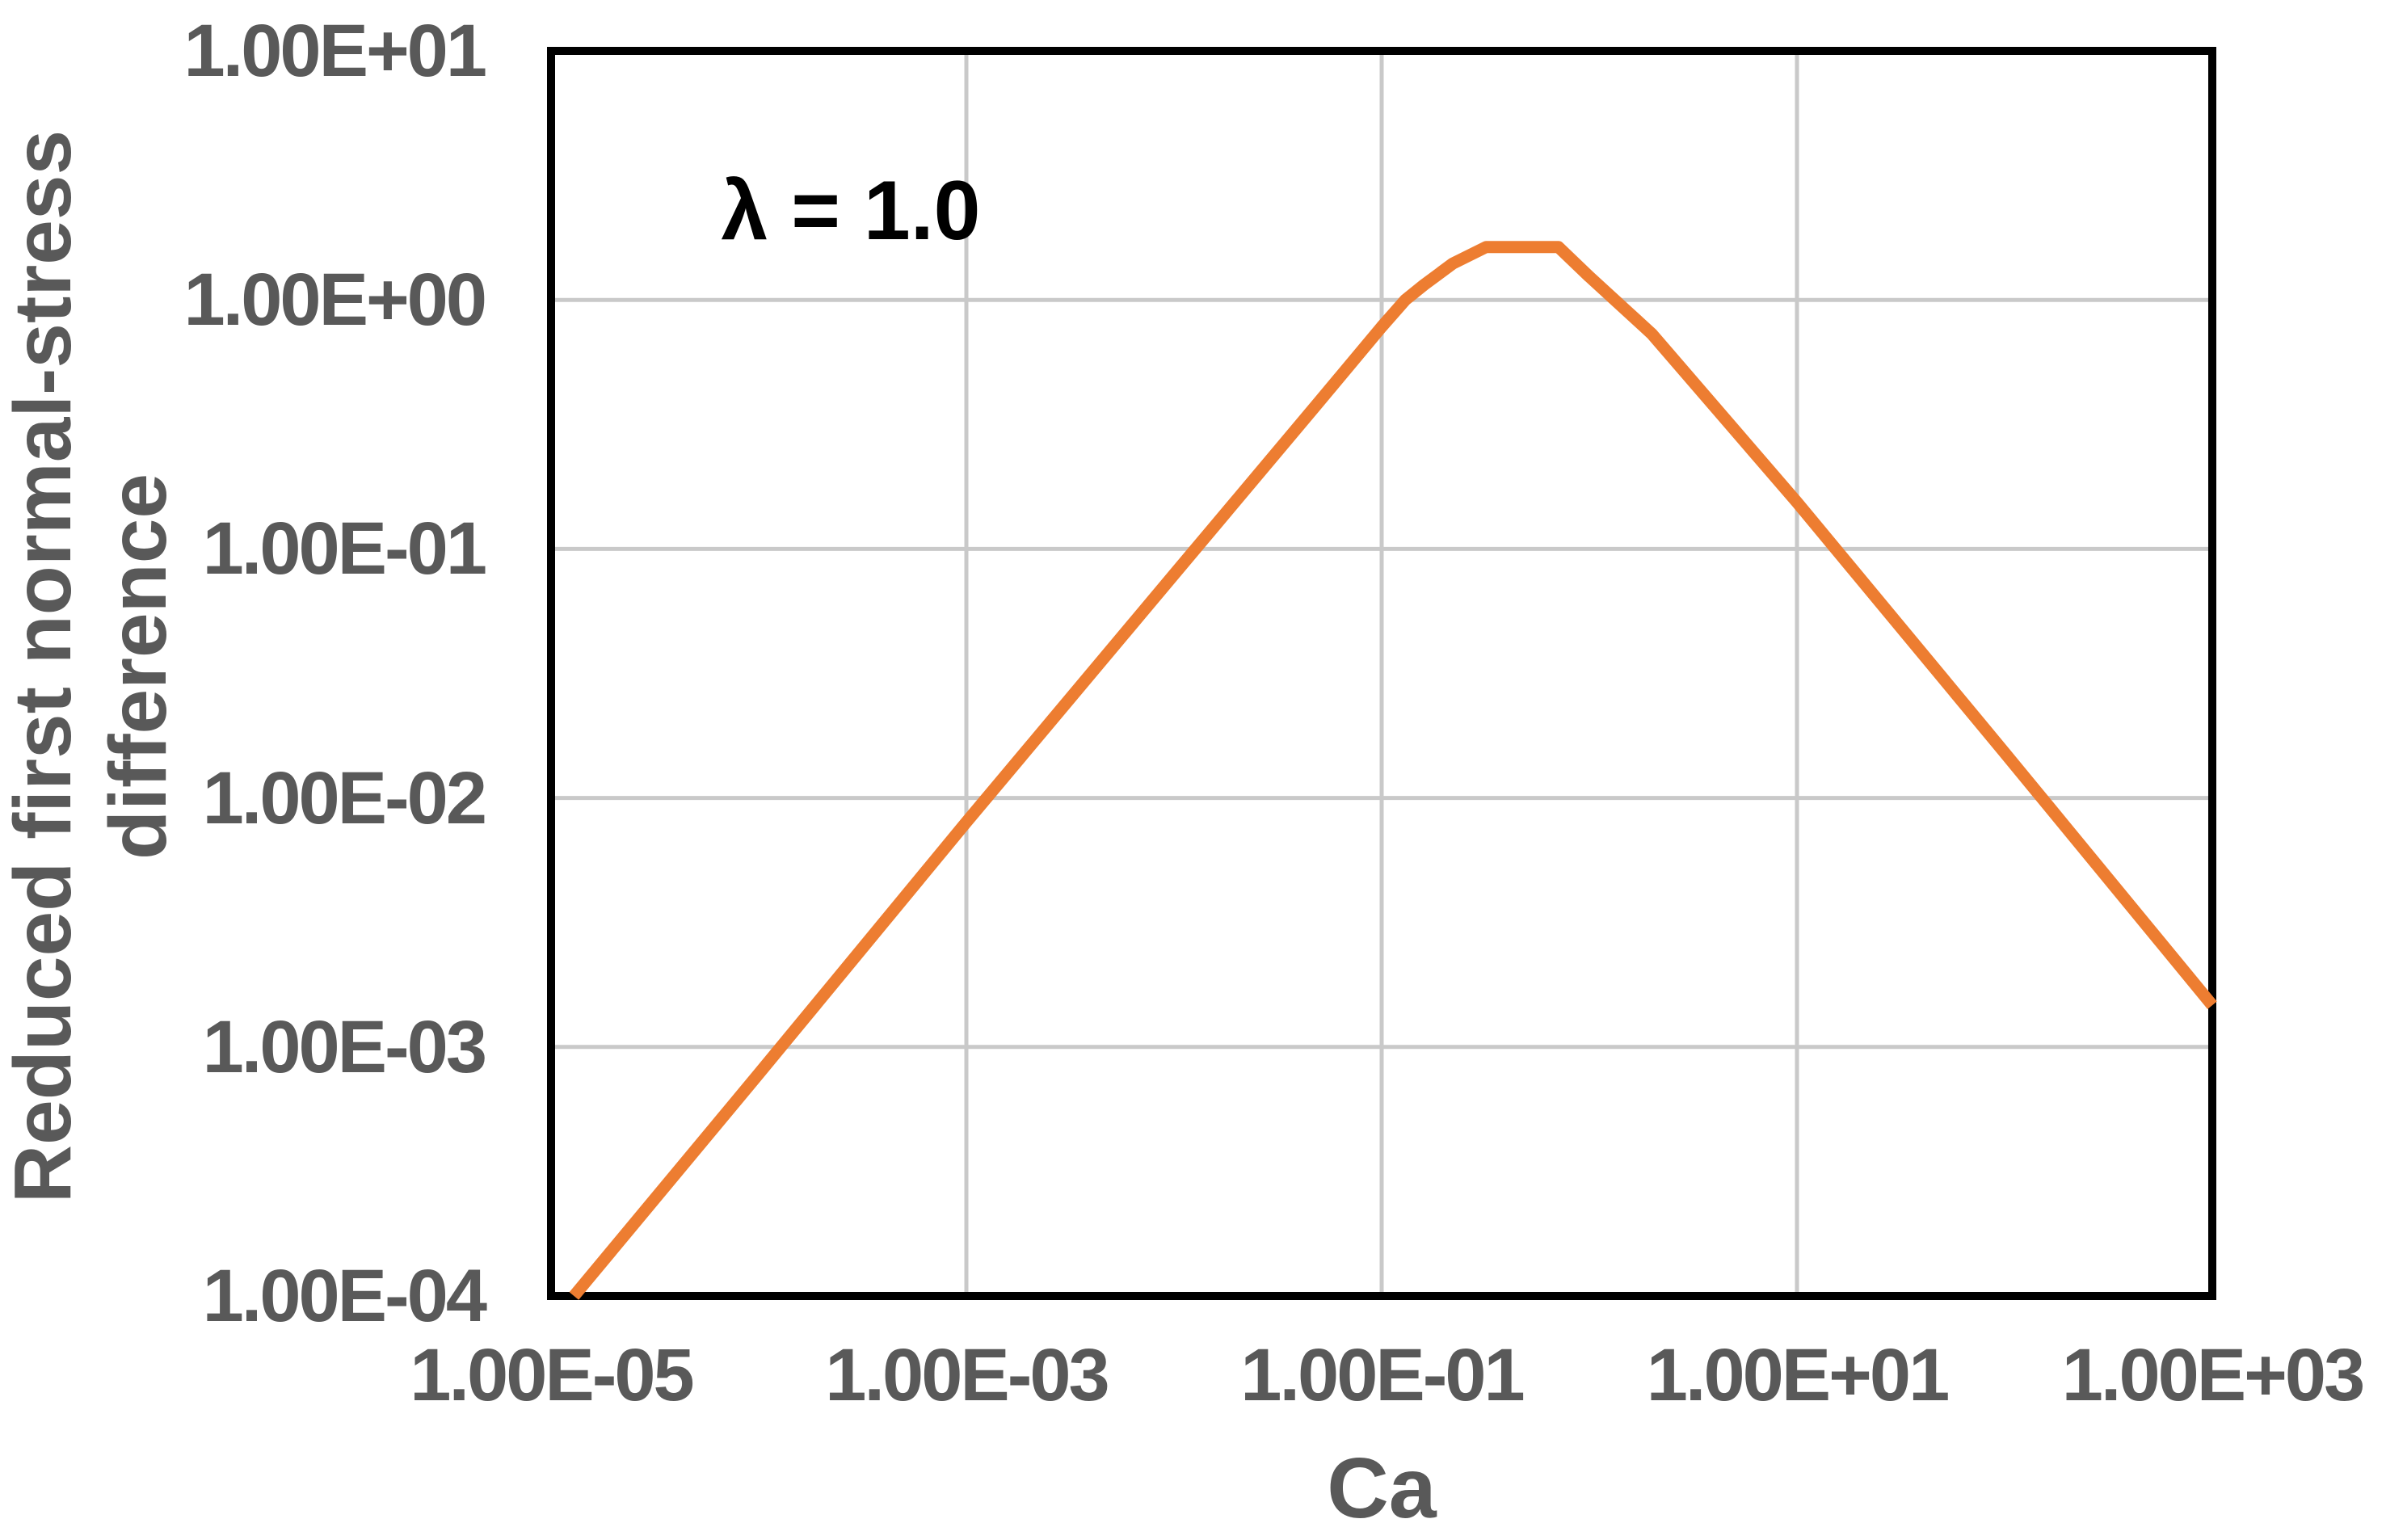 This screenshot has height=1540, width=2386. Describe the element at coordinates (2213, 1375) in the screenshot. I see `x-tick-label: 1.00E+03` at that location.